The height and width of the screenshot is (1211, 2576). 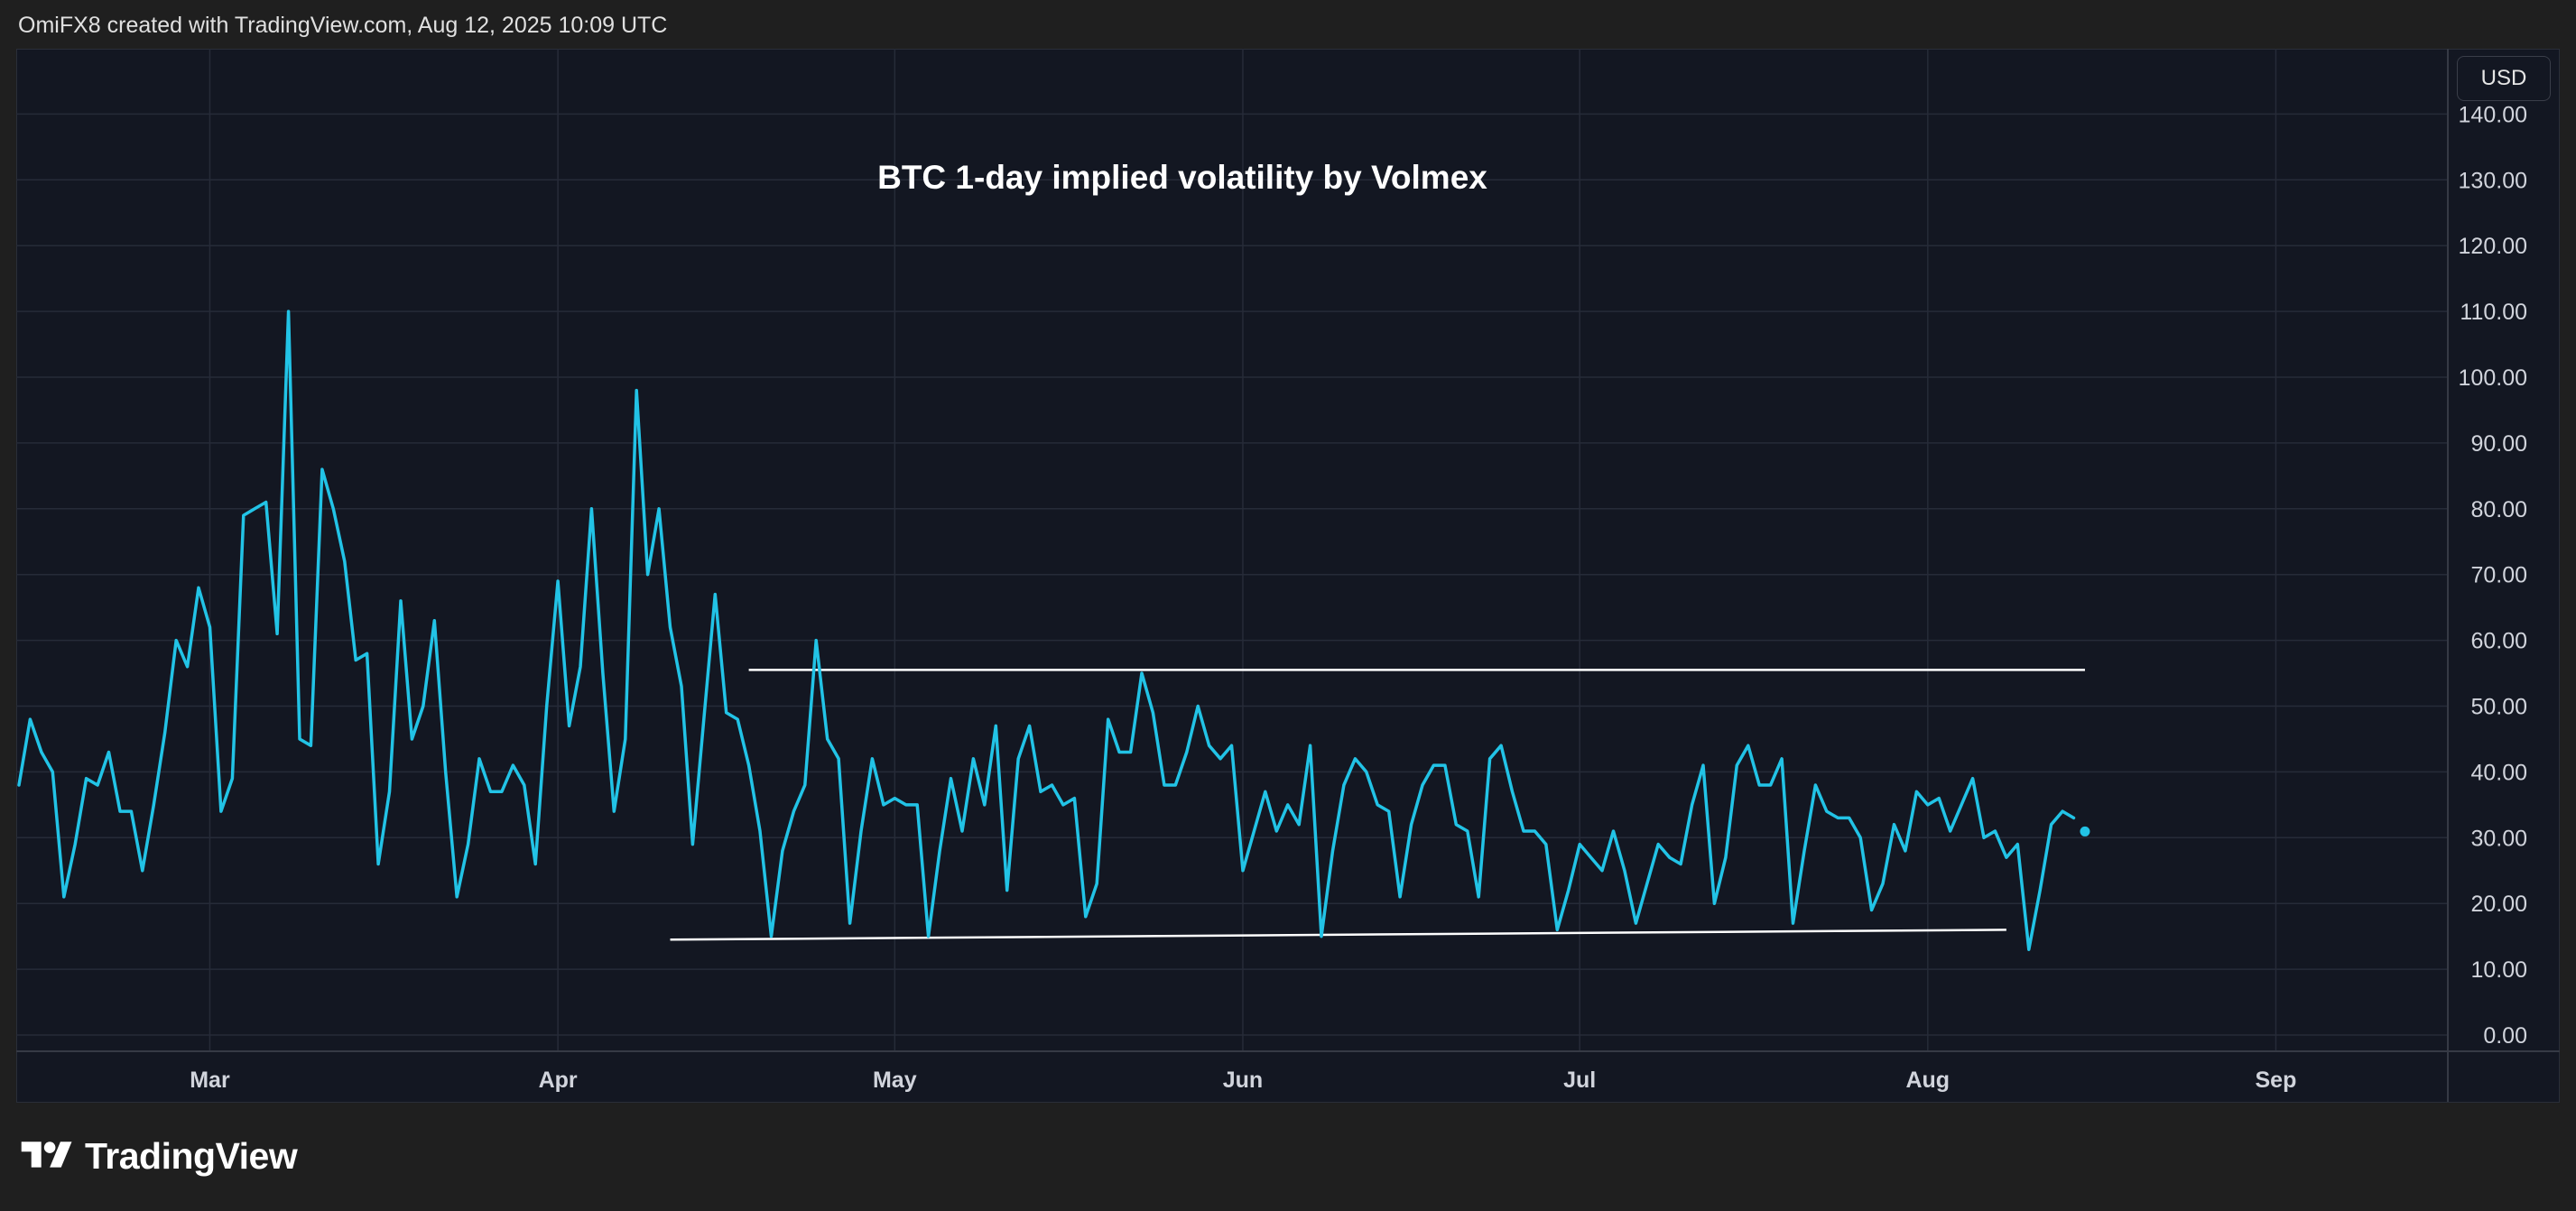 I want to click on y-tick-label: 140.00, so click(x=2493, y=115).